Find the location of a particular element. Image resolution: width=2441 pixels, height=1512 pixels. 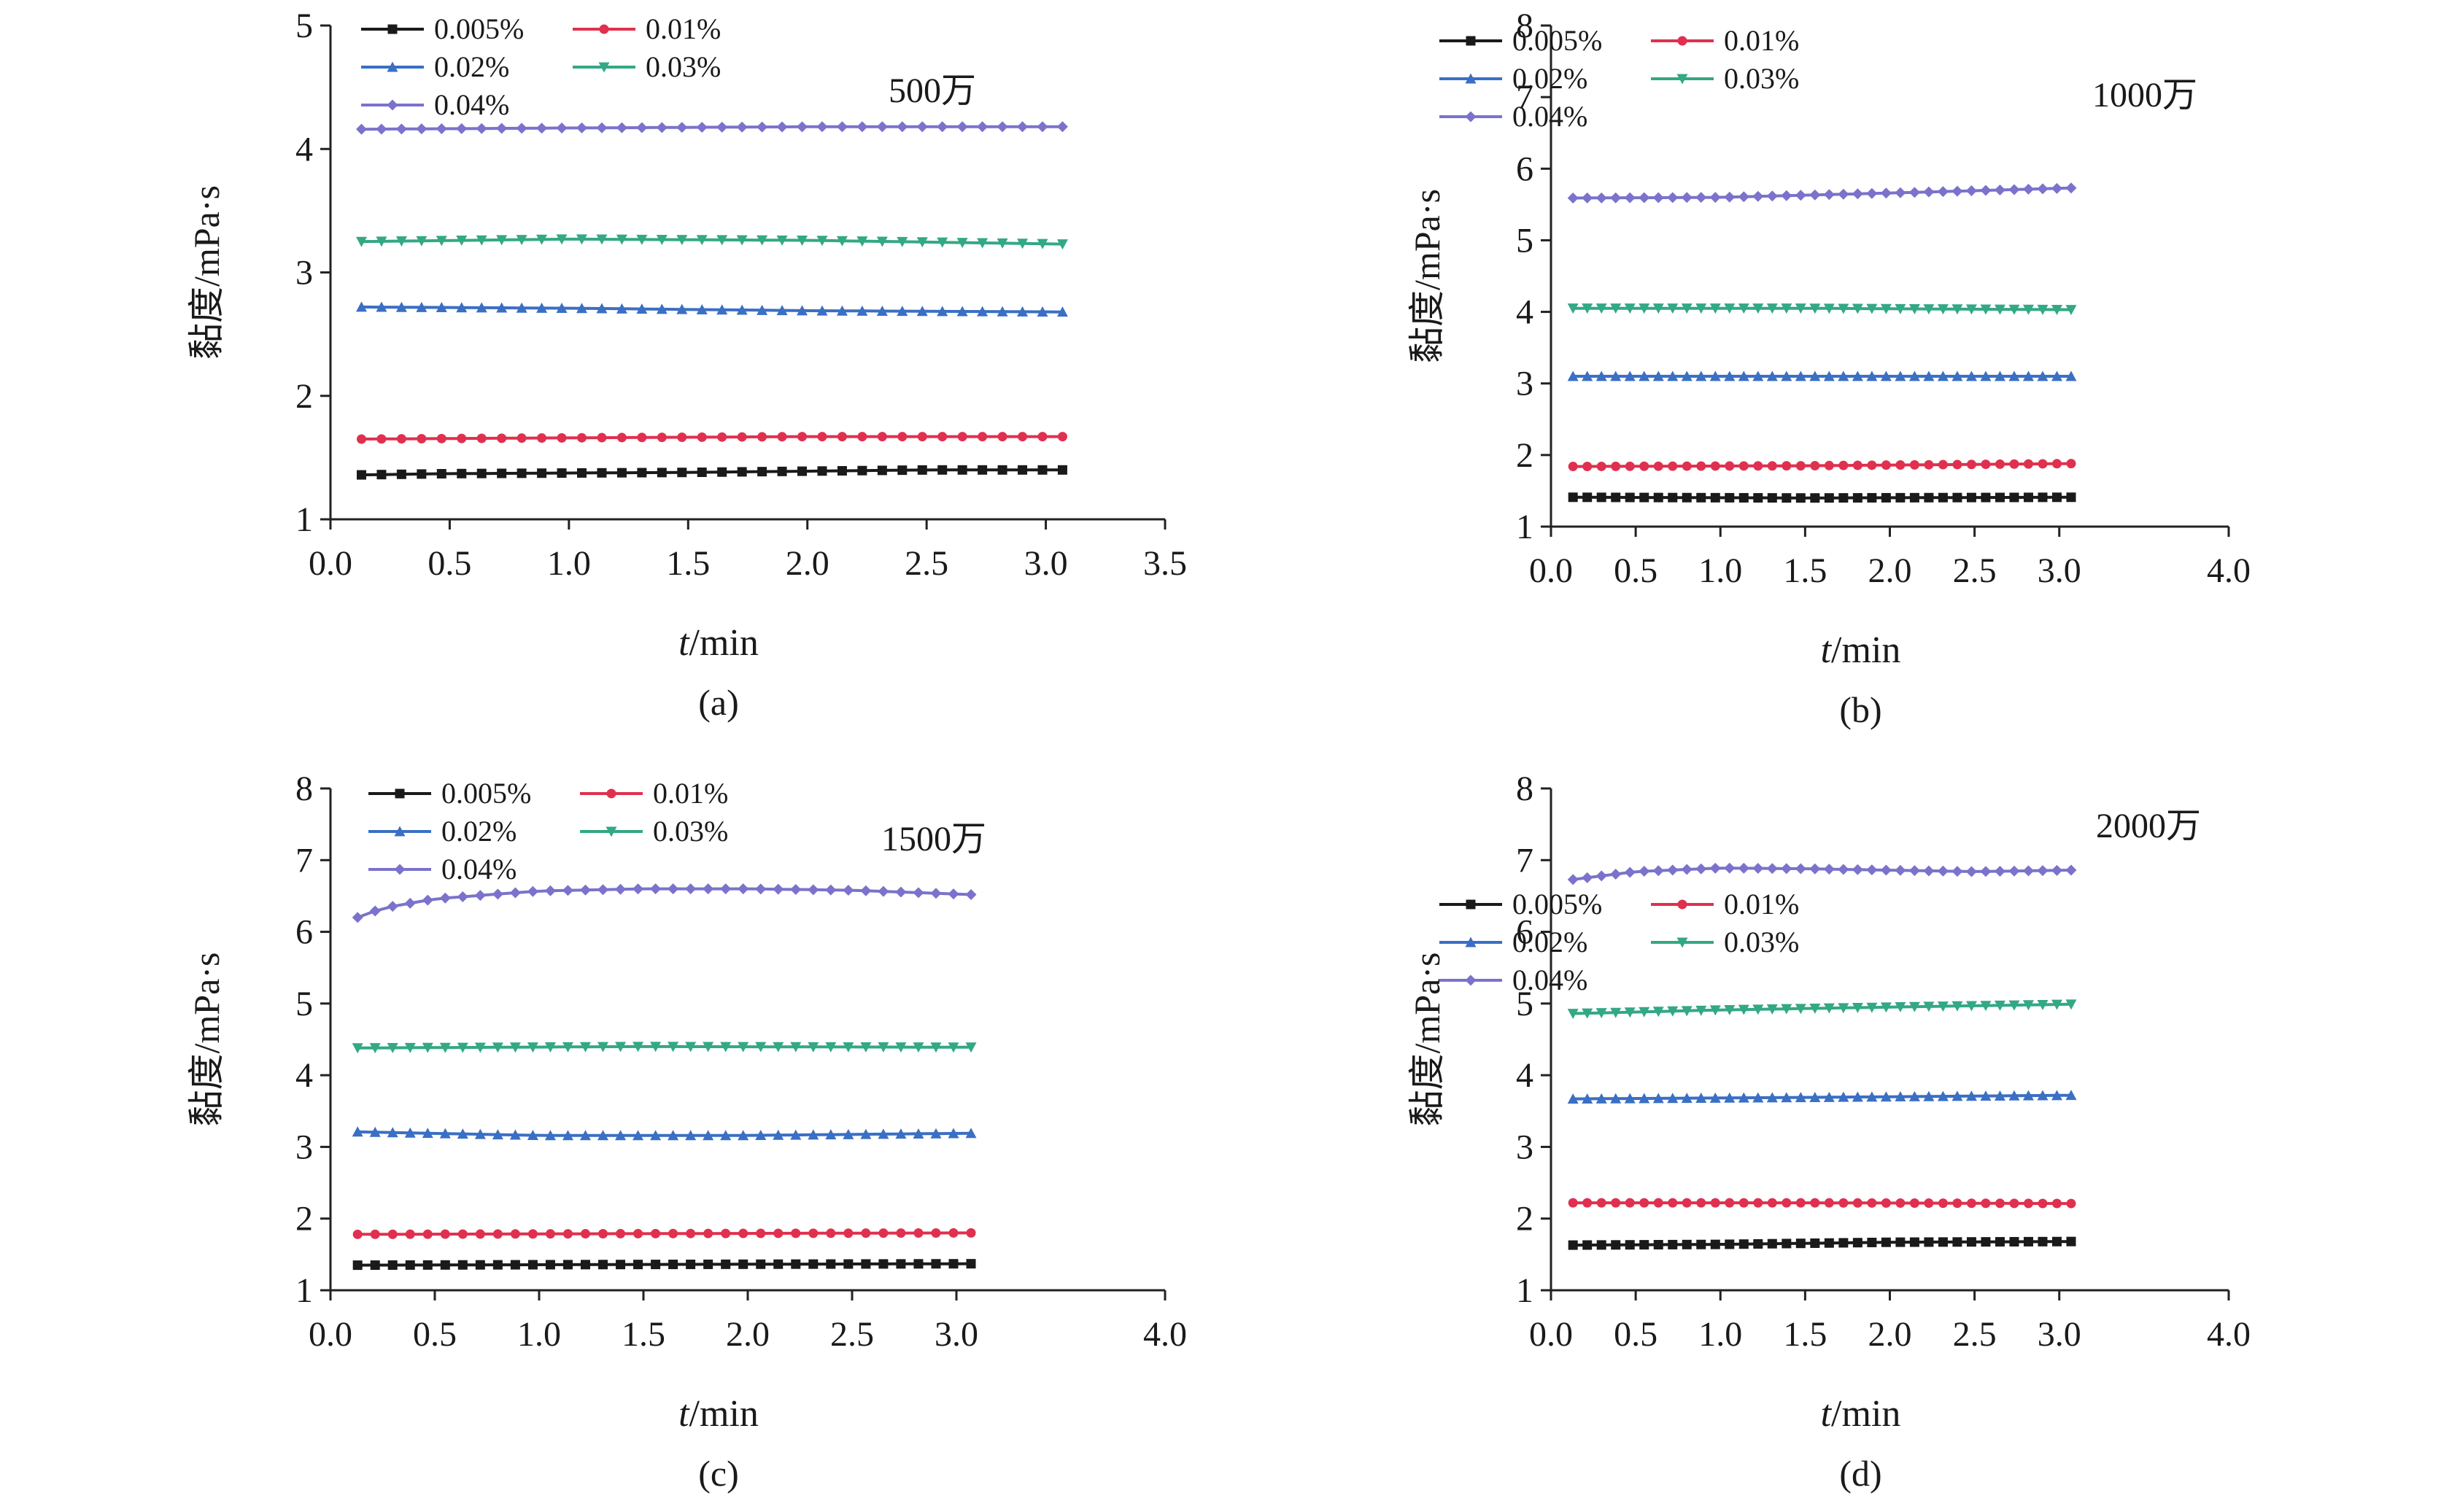

legend-item: 0.04% is located at coordinates (435, 105).